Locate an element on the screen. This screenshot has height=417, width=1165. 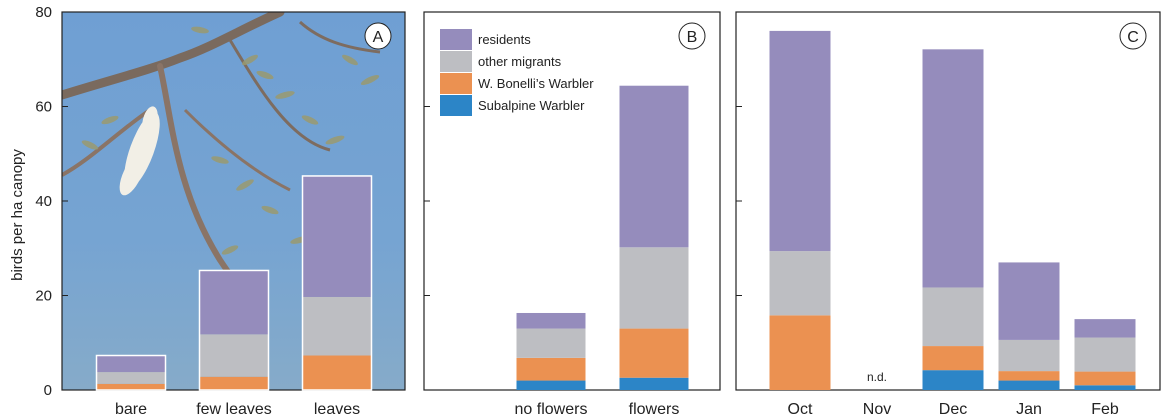
panel-letter-b: B is located at coordinates (692, 37).